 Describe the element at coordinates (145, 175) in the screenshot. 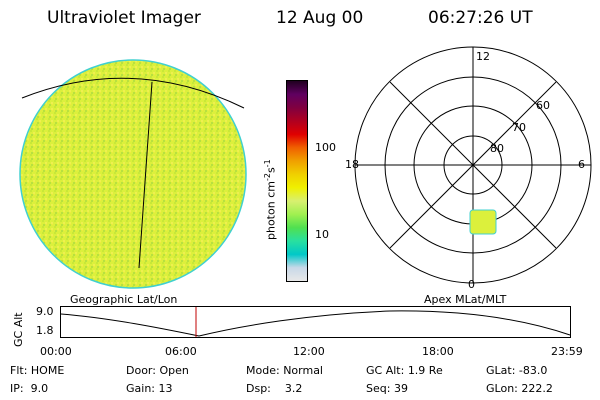

I see `longitude-line` at that location.